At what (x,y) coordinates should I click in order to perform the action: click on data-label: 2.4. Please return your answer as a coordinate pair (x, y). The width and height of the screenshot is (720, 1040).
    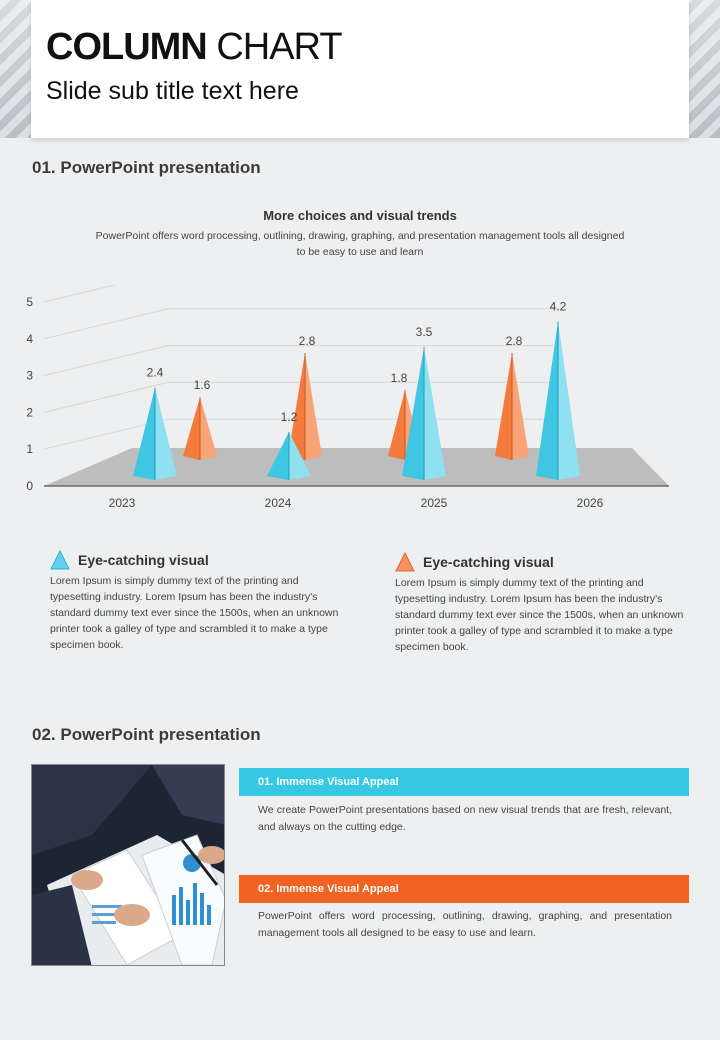
    Looking at the image, I should click on (155, 373).